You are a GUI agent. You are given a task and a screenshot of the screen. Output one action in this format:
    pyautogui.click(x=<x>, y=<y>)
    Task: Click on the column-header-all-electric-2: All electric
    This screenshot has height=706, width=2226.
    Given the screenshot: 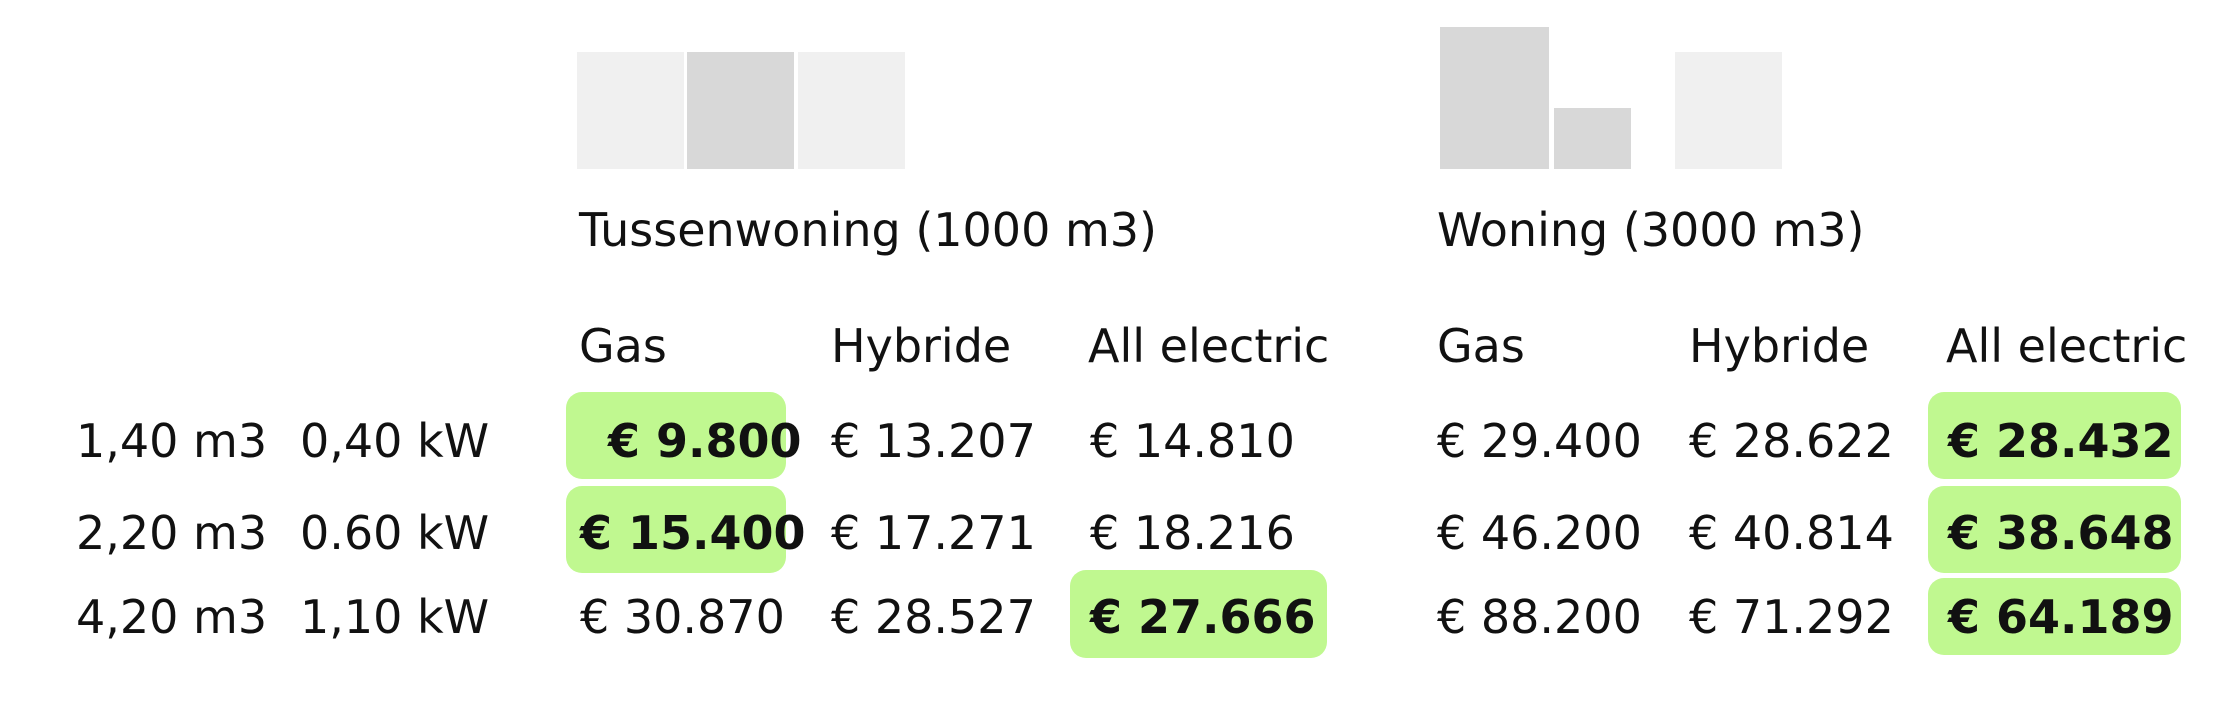 What is the action you would take?
    pyautogui.click(x=2067, y=346)
    